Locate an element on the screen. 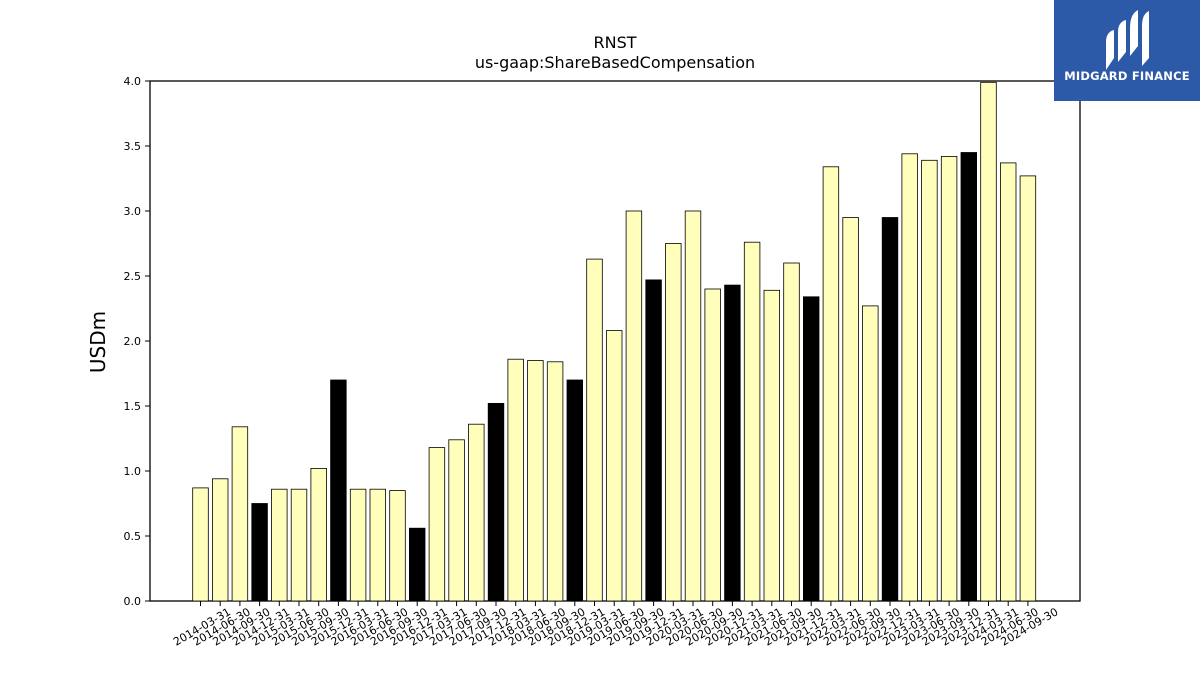 Image resolution: width=1200 pixels, height=675 pixels. y-tick-label: 4.0 is located at coordinates (133, 81).